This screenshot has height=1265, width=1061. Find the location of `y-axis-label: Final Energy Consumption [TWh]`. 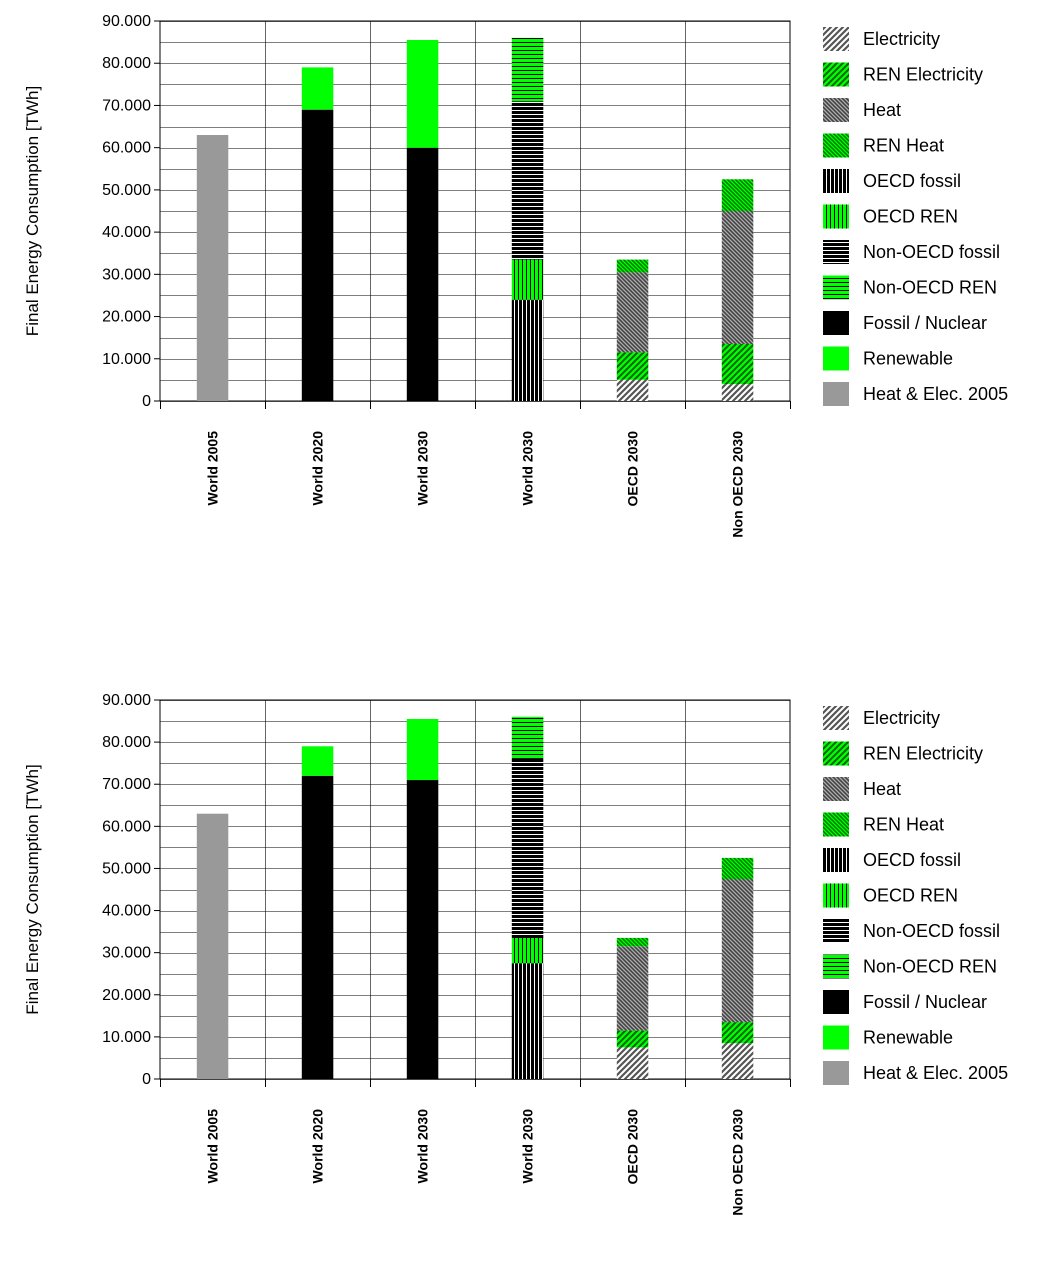

y-axis-label: Final Energy Consumption [TWh] is located at coordinates (32, 211).